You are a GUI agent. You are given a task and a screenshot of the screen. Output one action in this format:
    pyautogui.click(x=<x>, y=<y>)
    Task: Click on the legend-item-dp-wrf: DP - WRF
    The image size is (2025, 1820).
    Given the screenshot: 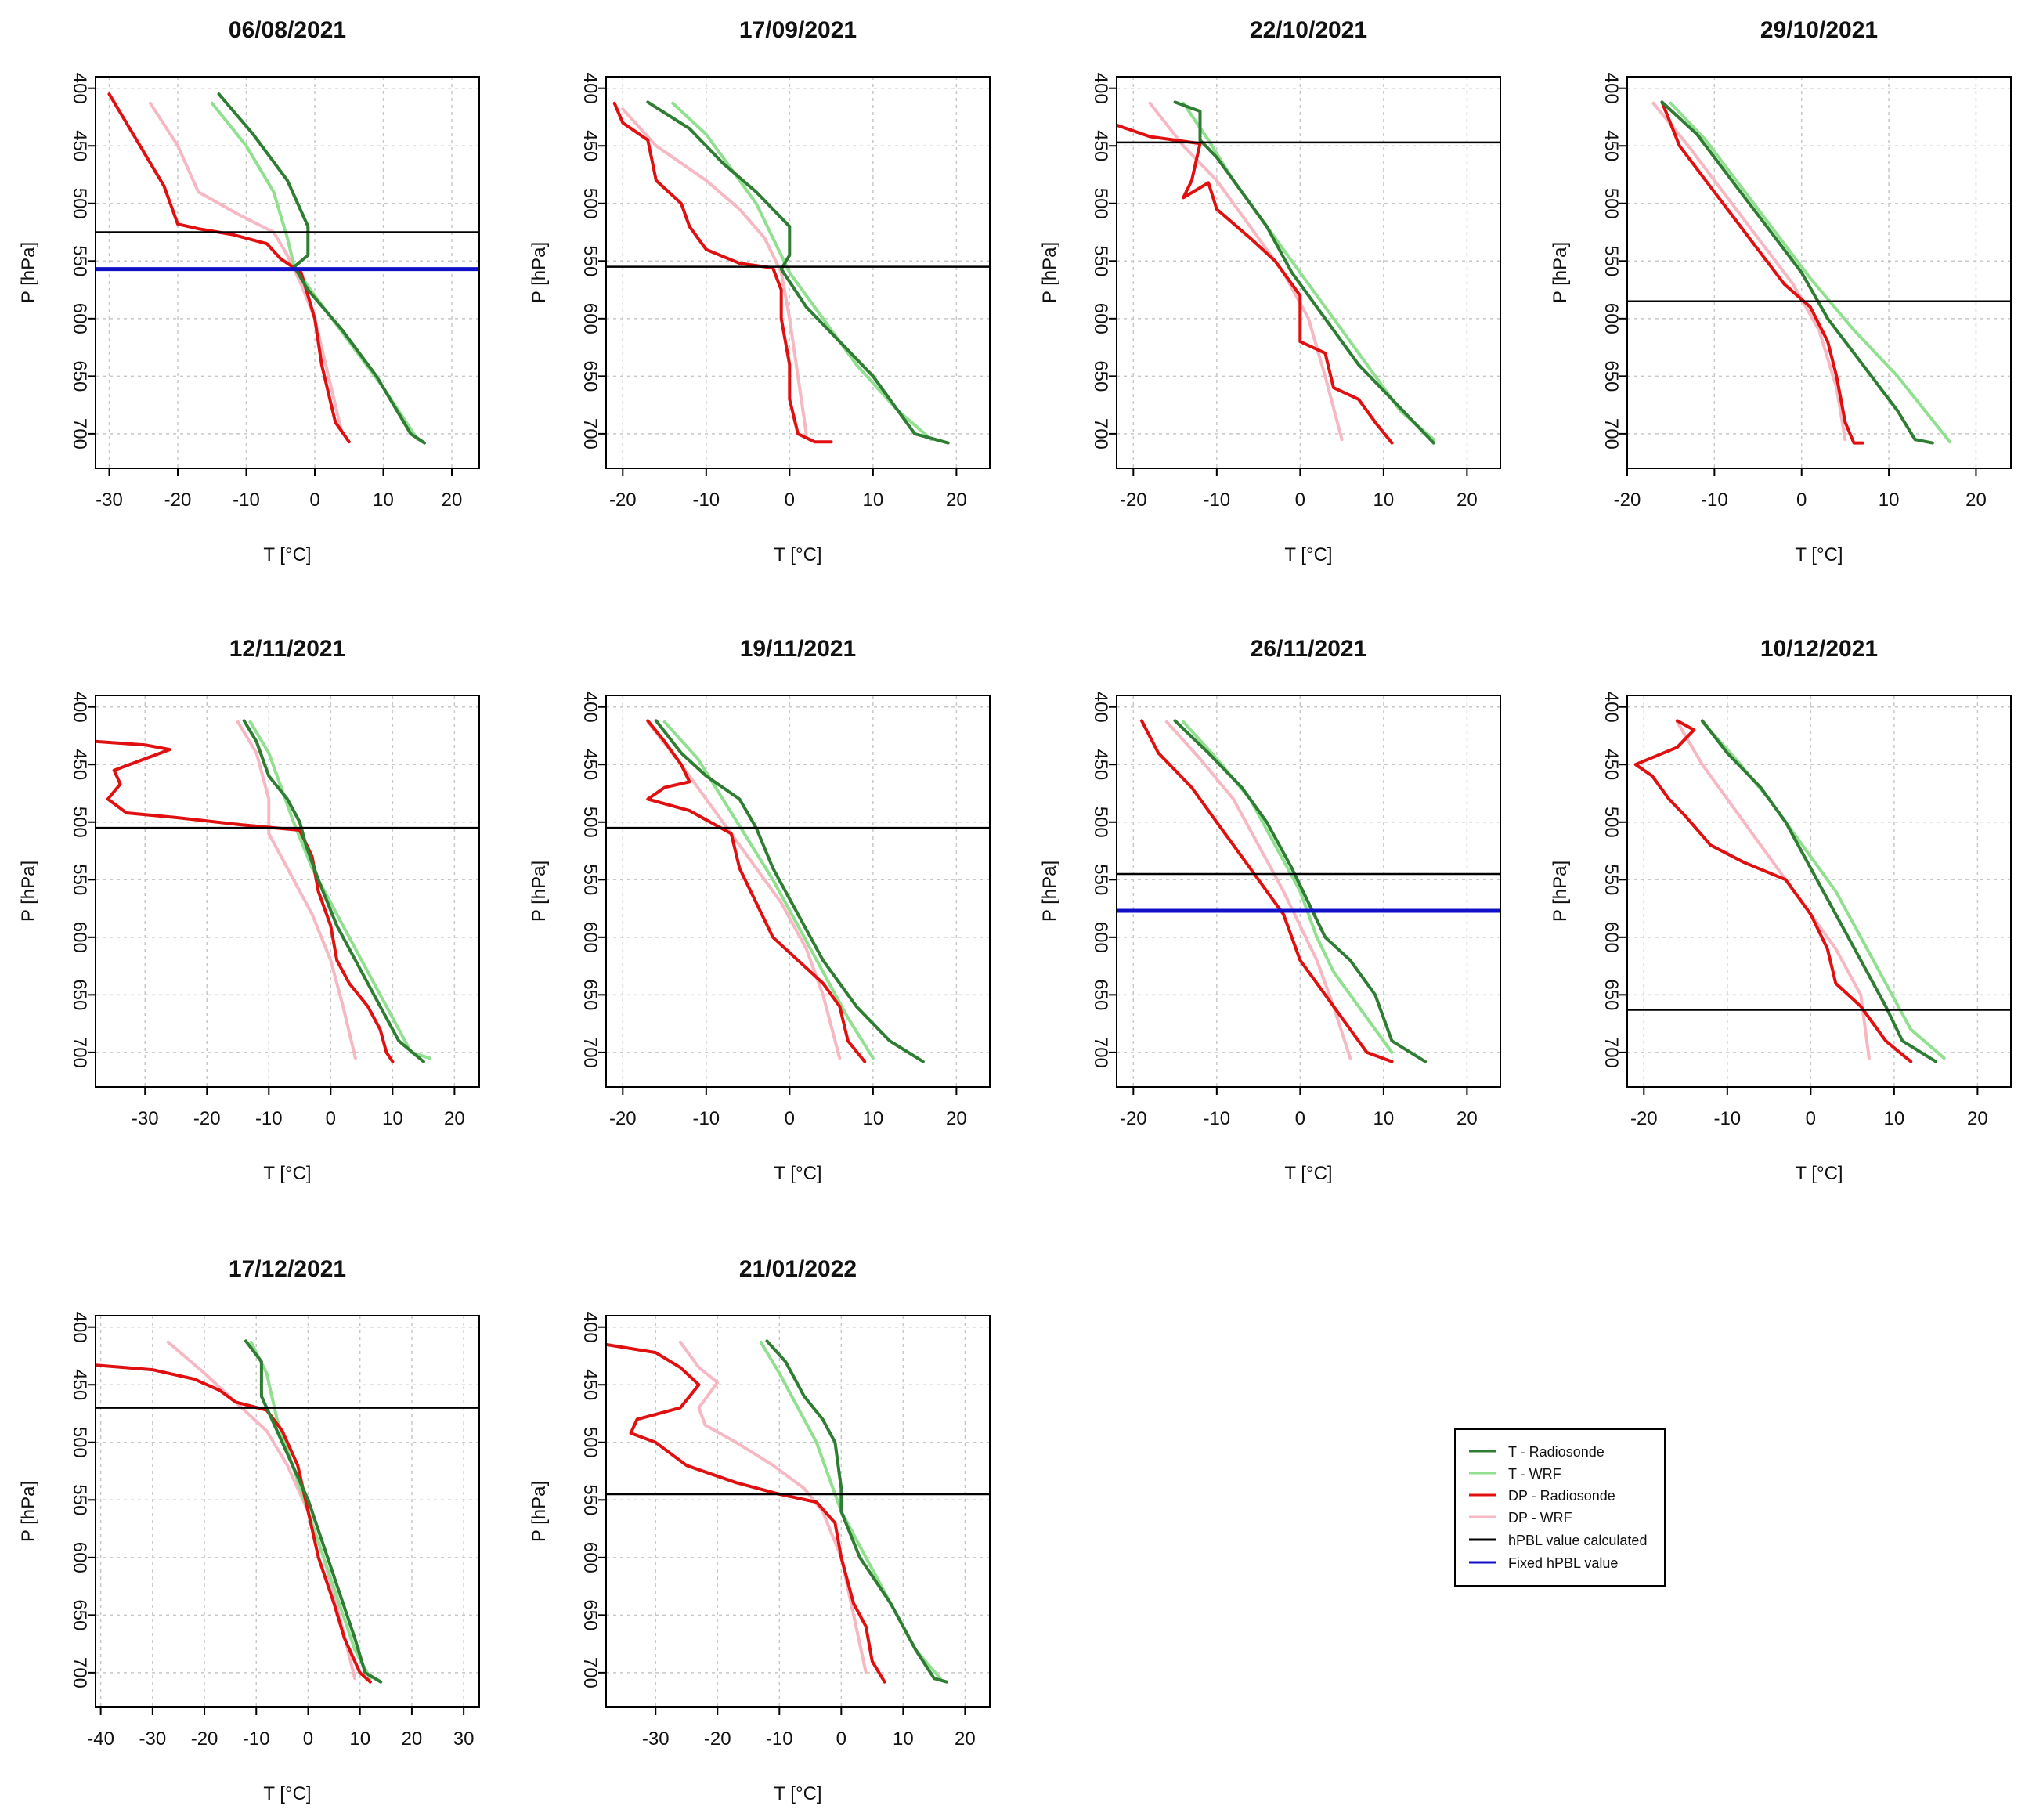 What is the action you would take?
    pyautogui.click(x=1520, y=1518)
    